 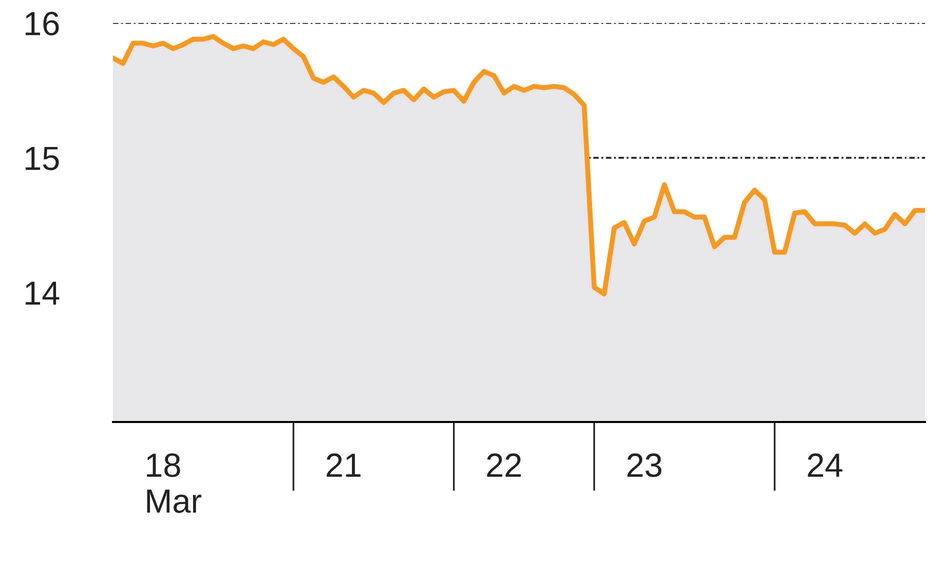 I want to click on x-tick-label: 22, so click(x=504, y=465).